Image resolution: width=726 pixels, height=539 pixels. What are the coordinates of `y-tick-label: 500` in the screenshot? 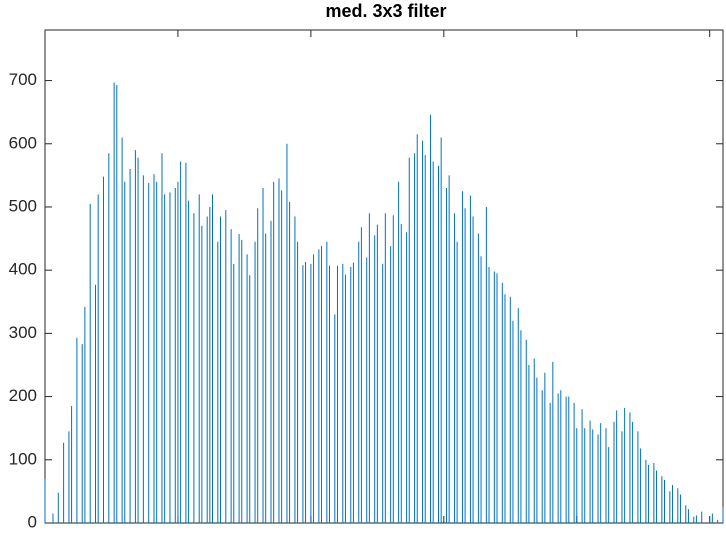 It's located at (23, 205).